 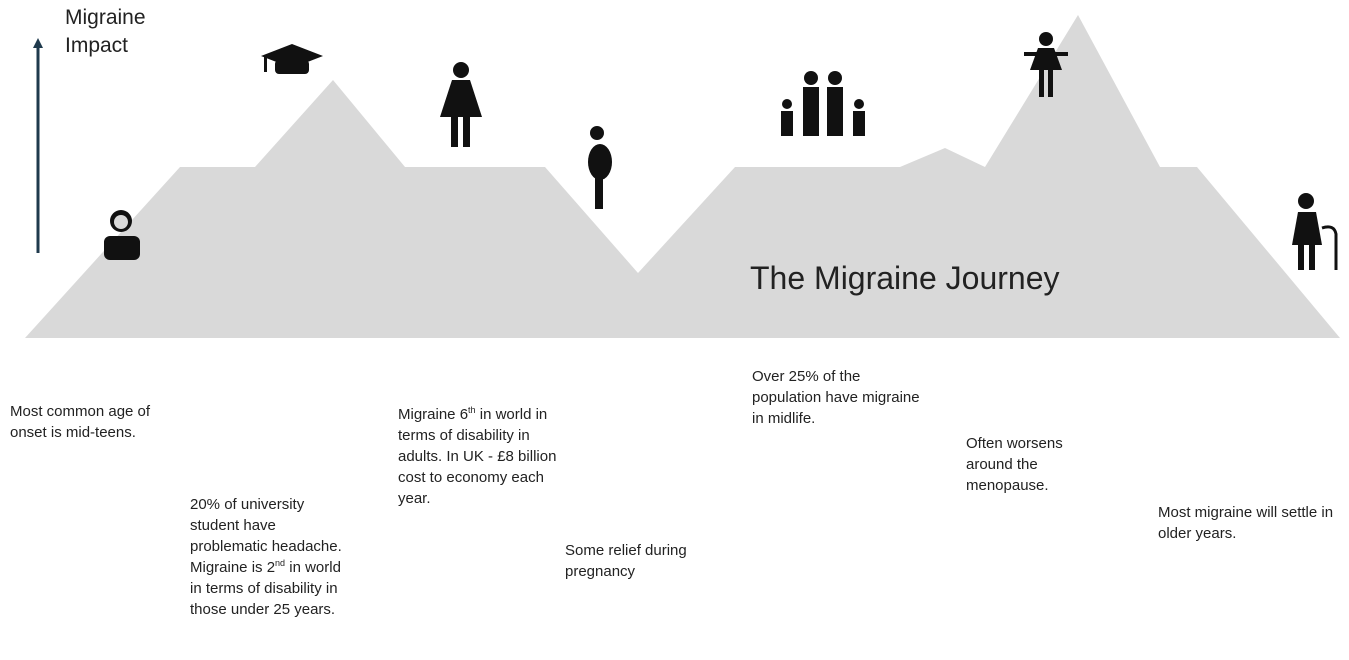 I want to click on woman-icon, so click(x=461, y=104).